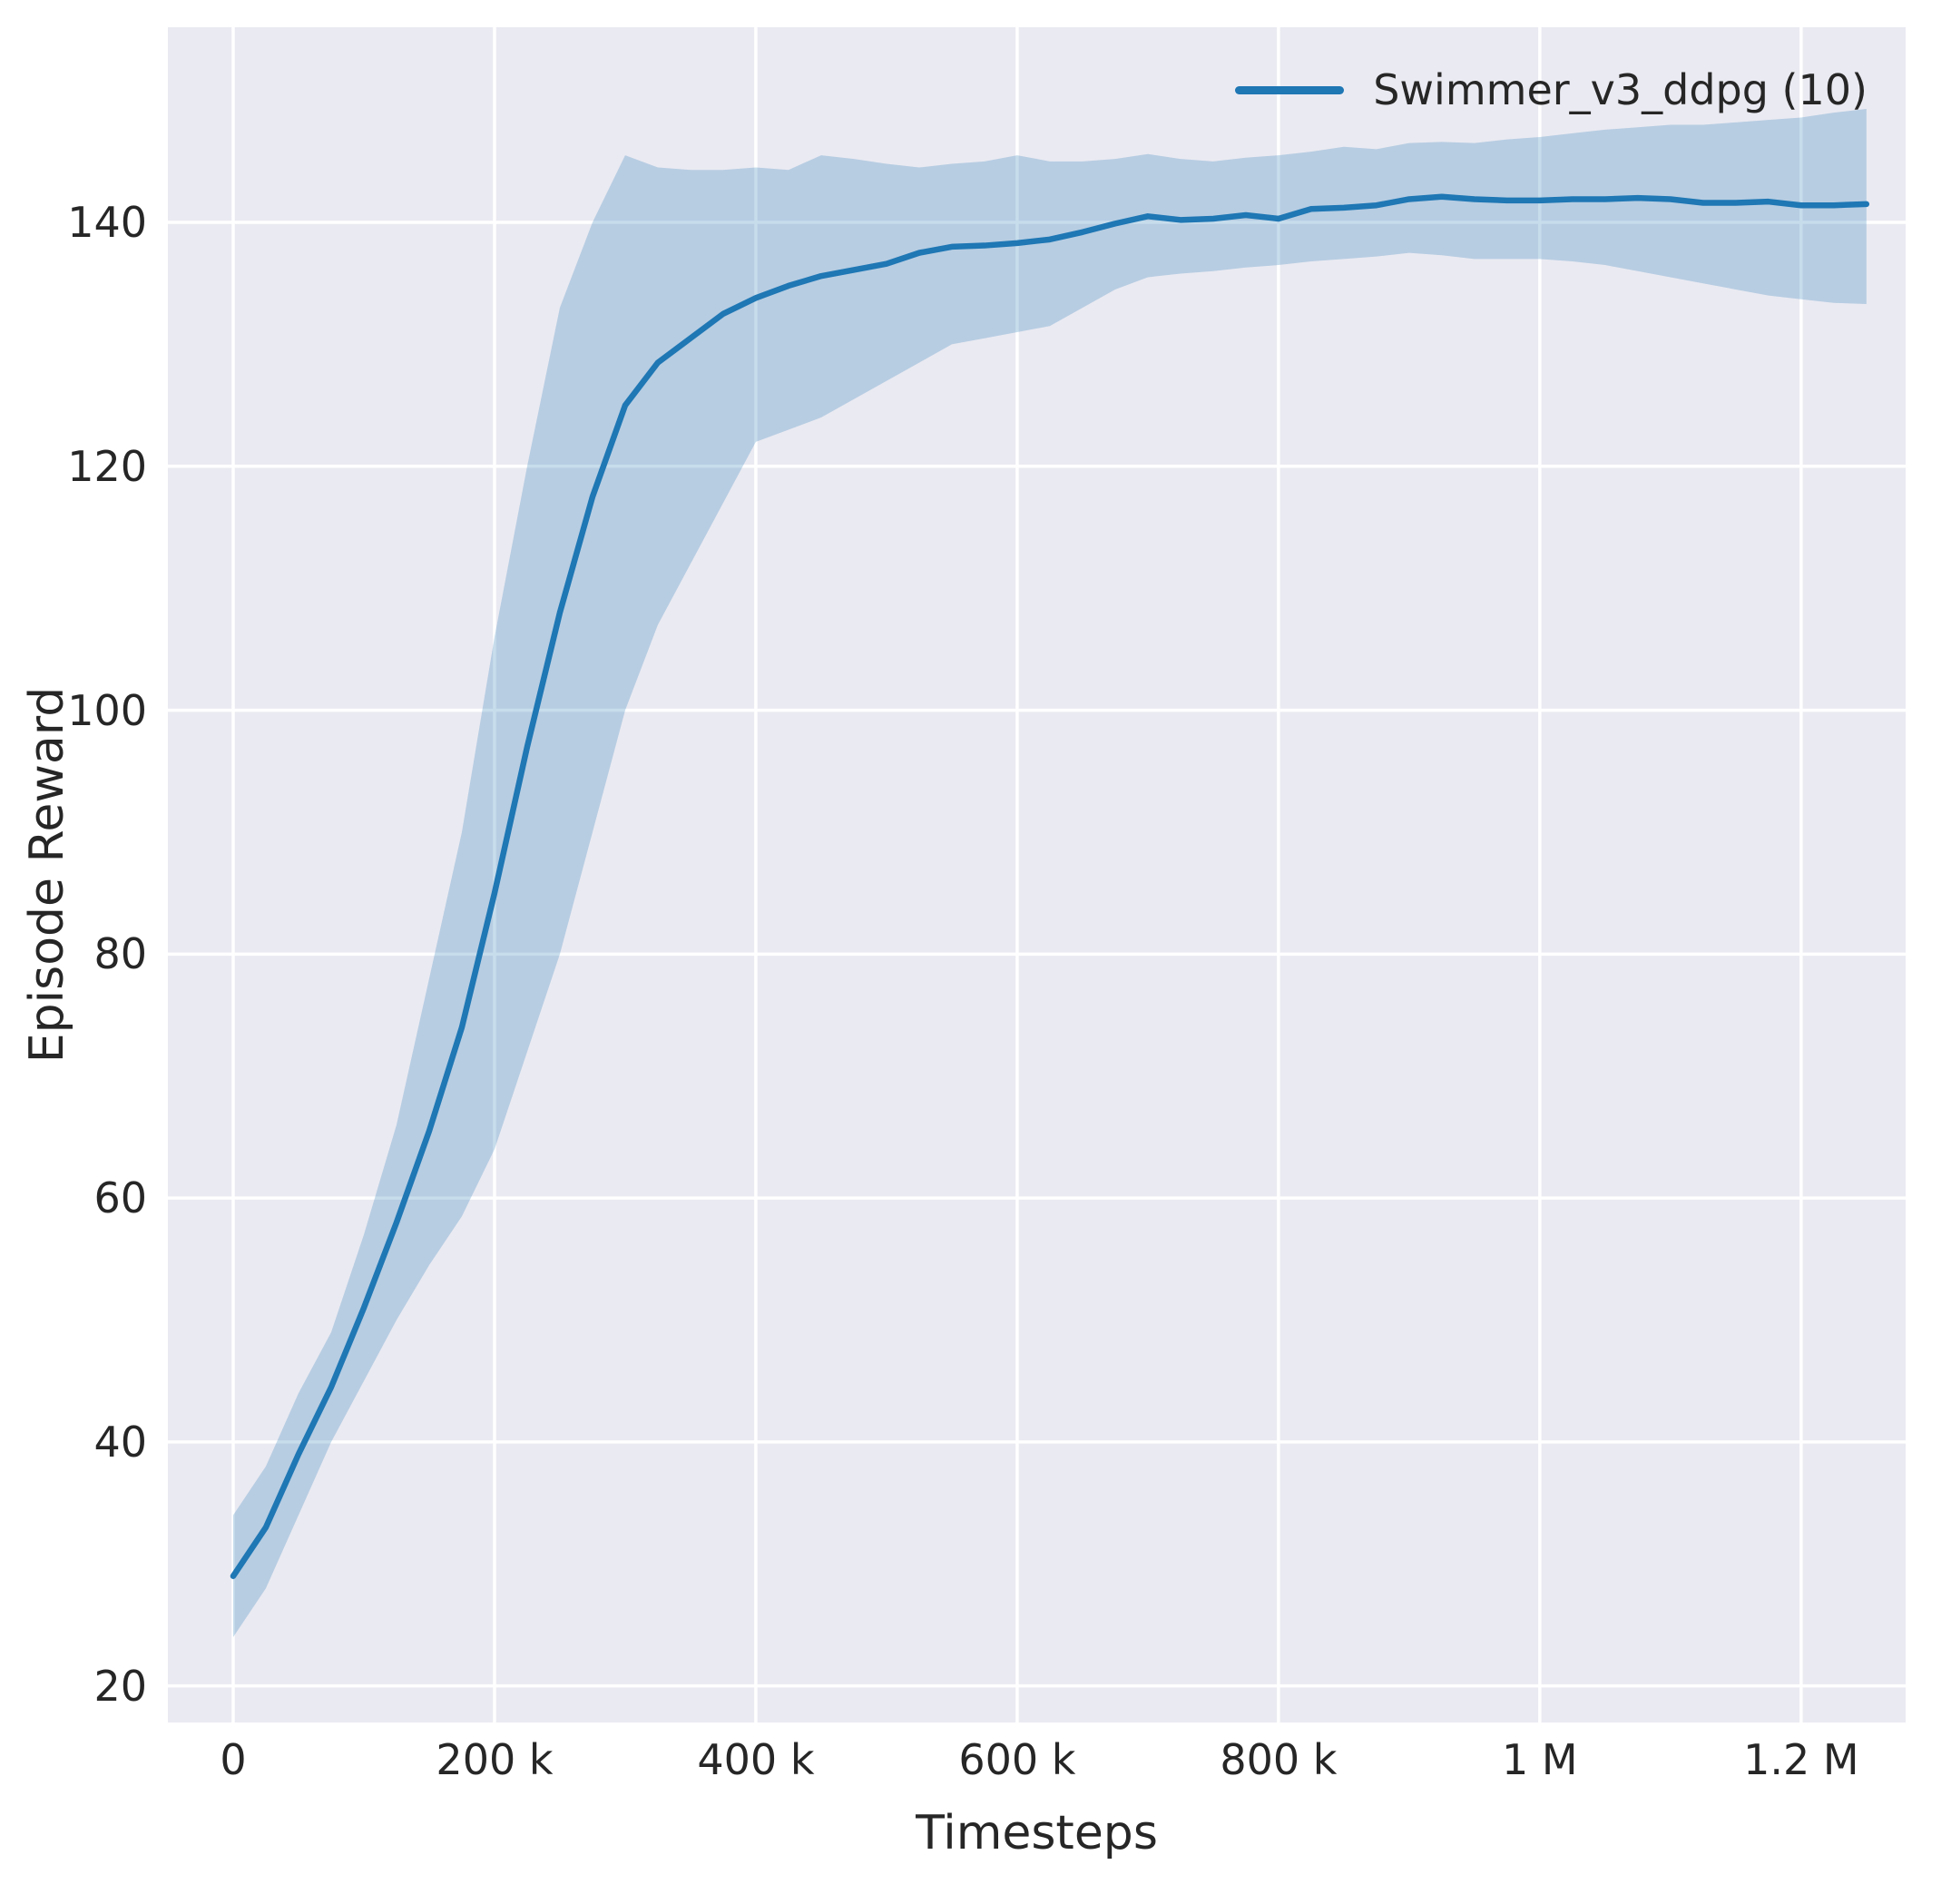 The image size is (1951, 1904). What do you see at coordinates (120, 1442) in the screenshot?
I see `y-tick-label: 40` at bounding box center [120, 1442].